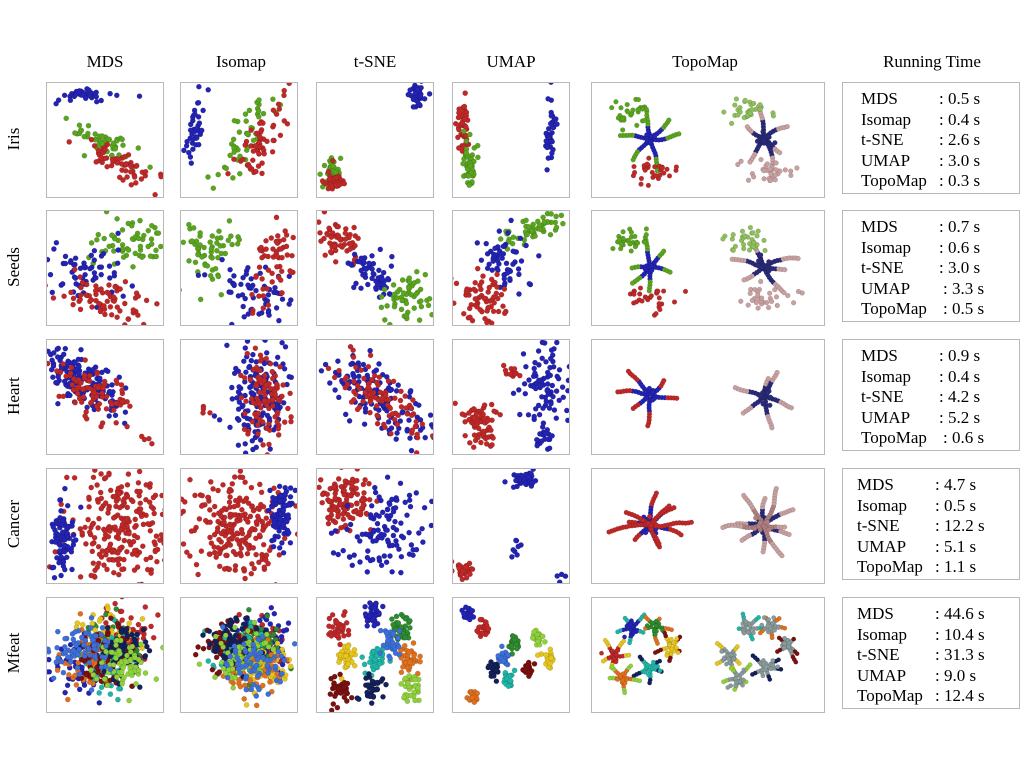 Image resolution: width=1024 pixels, height=768 pixels. I want to click on mfeat-topomap-plot, so click(708, 655).